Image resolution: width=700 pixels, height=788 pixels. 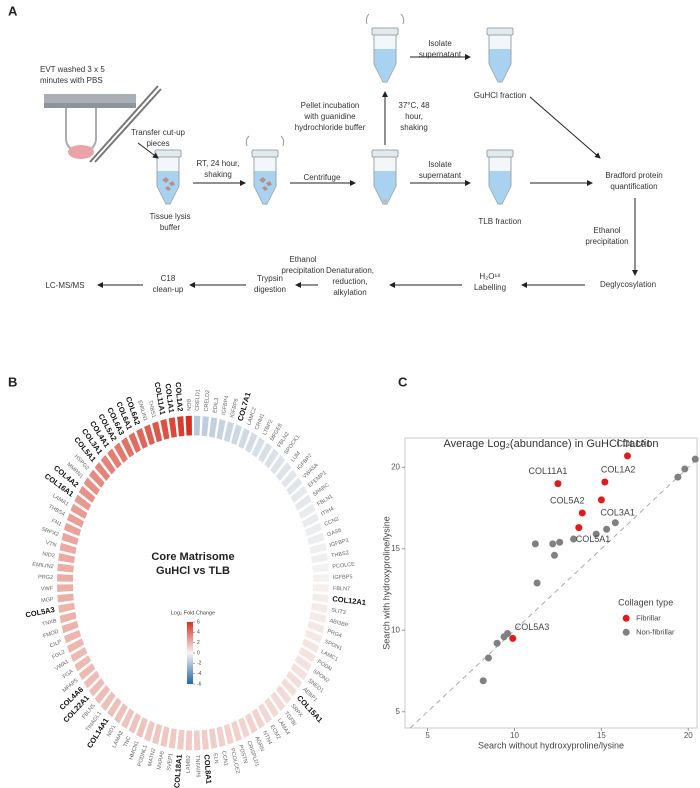 What do you see at coordinates (500, 95) in the screenshot?
I see `step-label: GuHCl fraction` at bounding box center [500, 95].